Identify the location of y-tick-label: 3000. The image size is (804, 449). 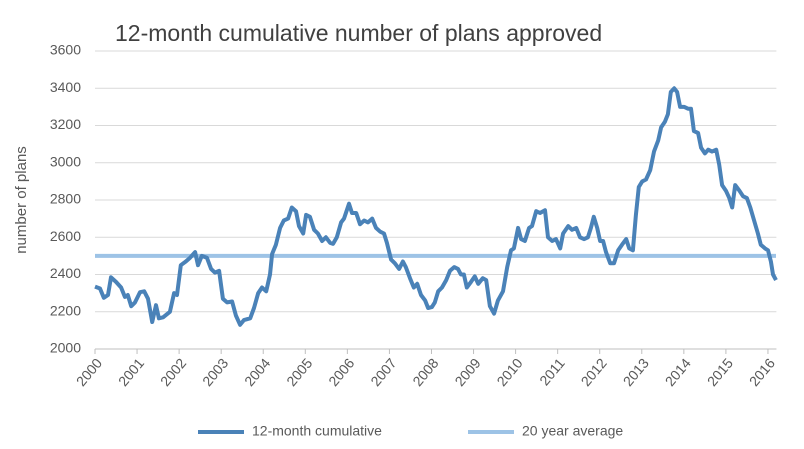
(65, 161).